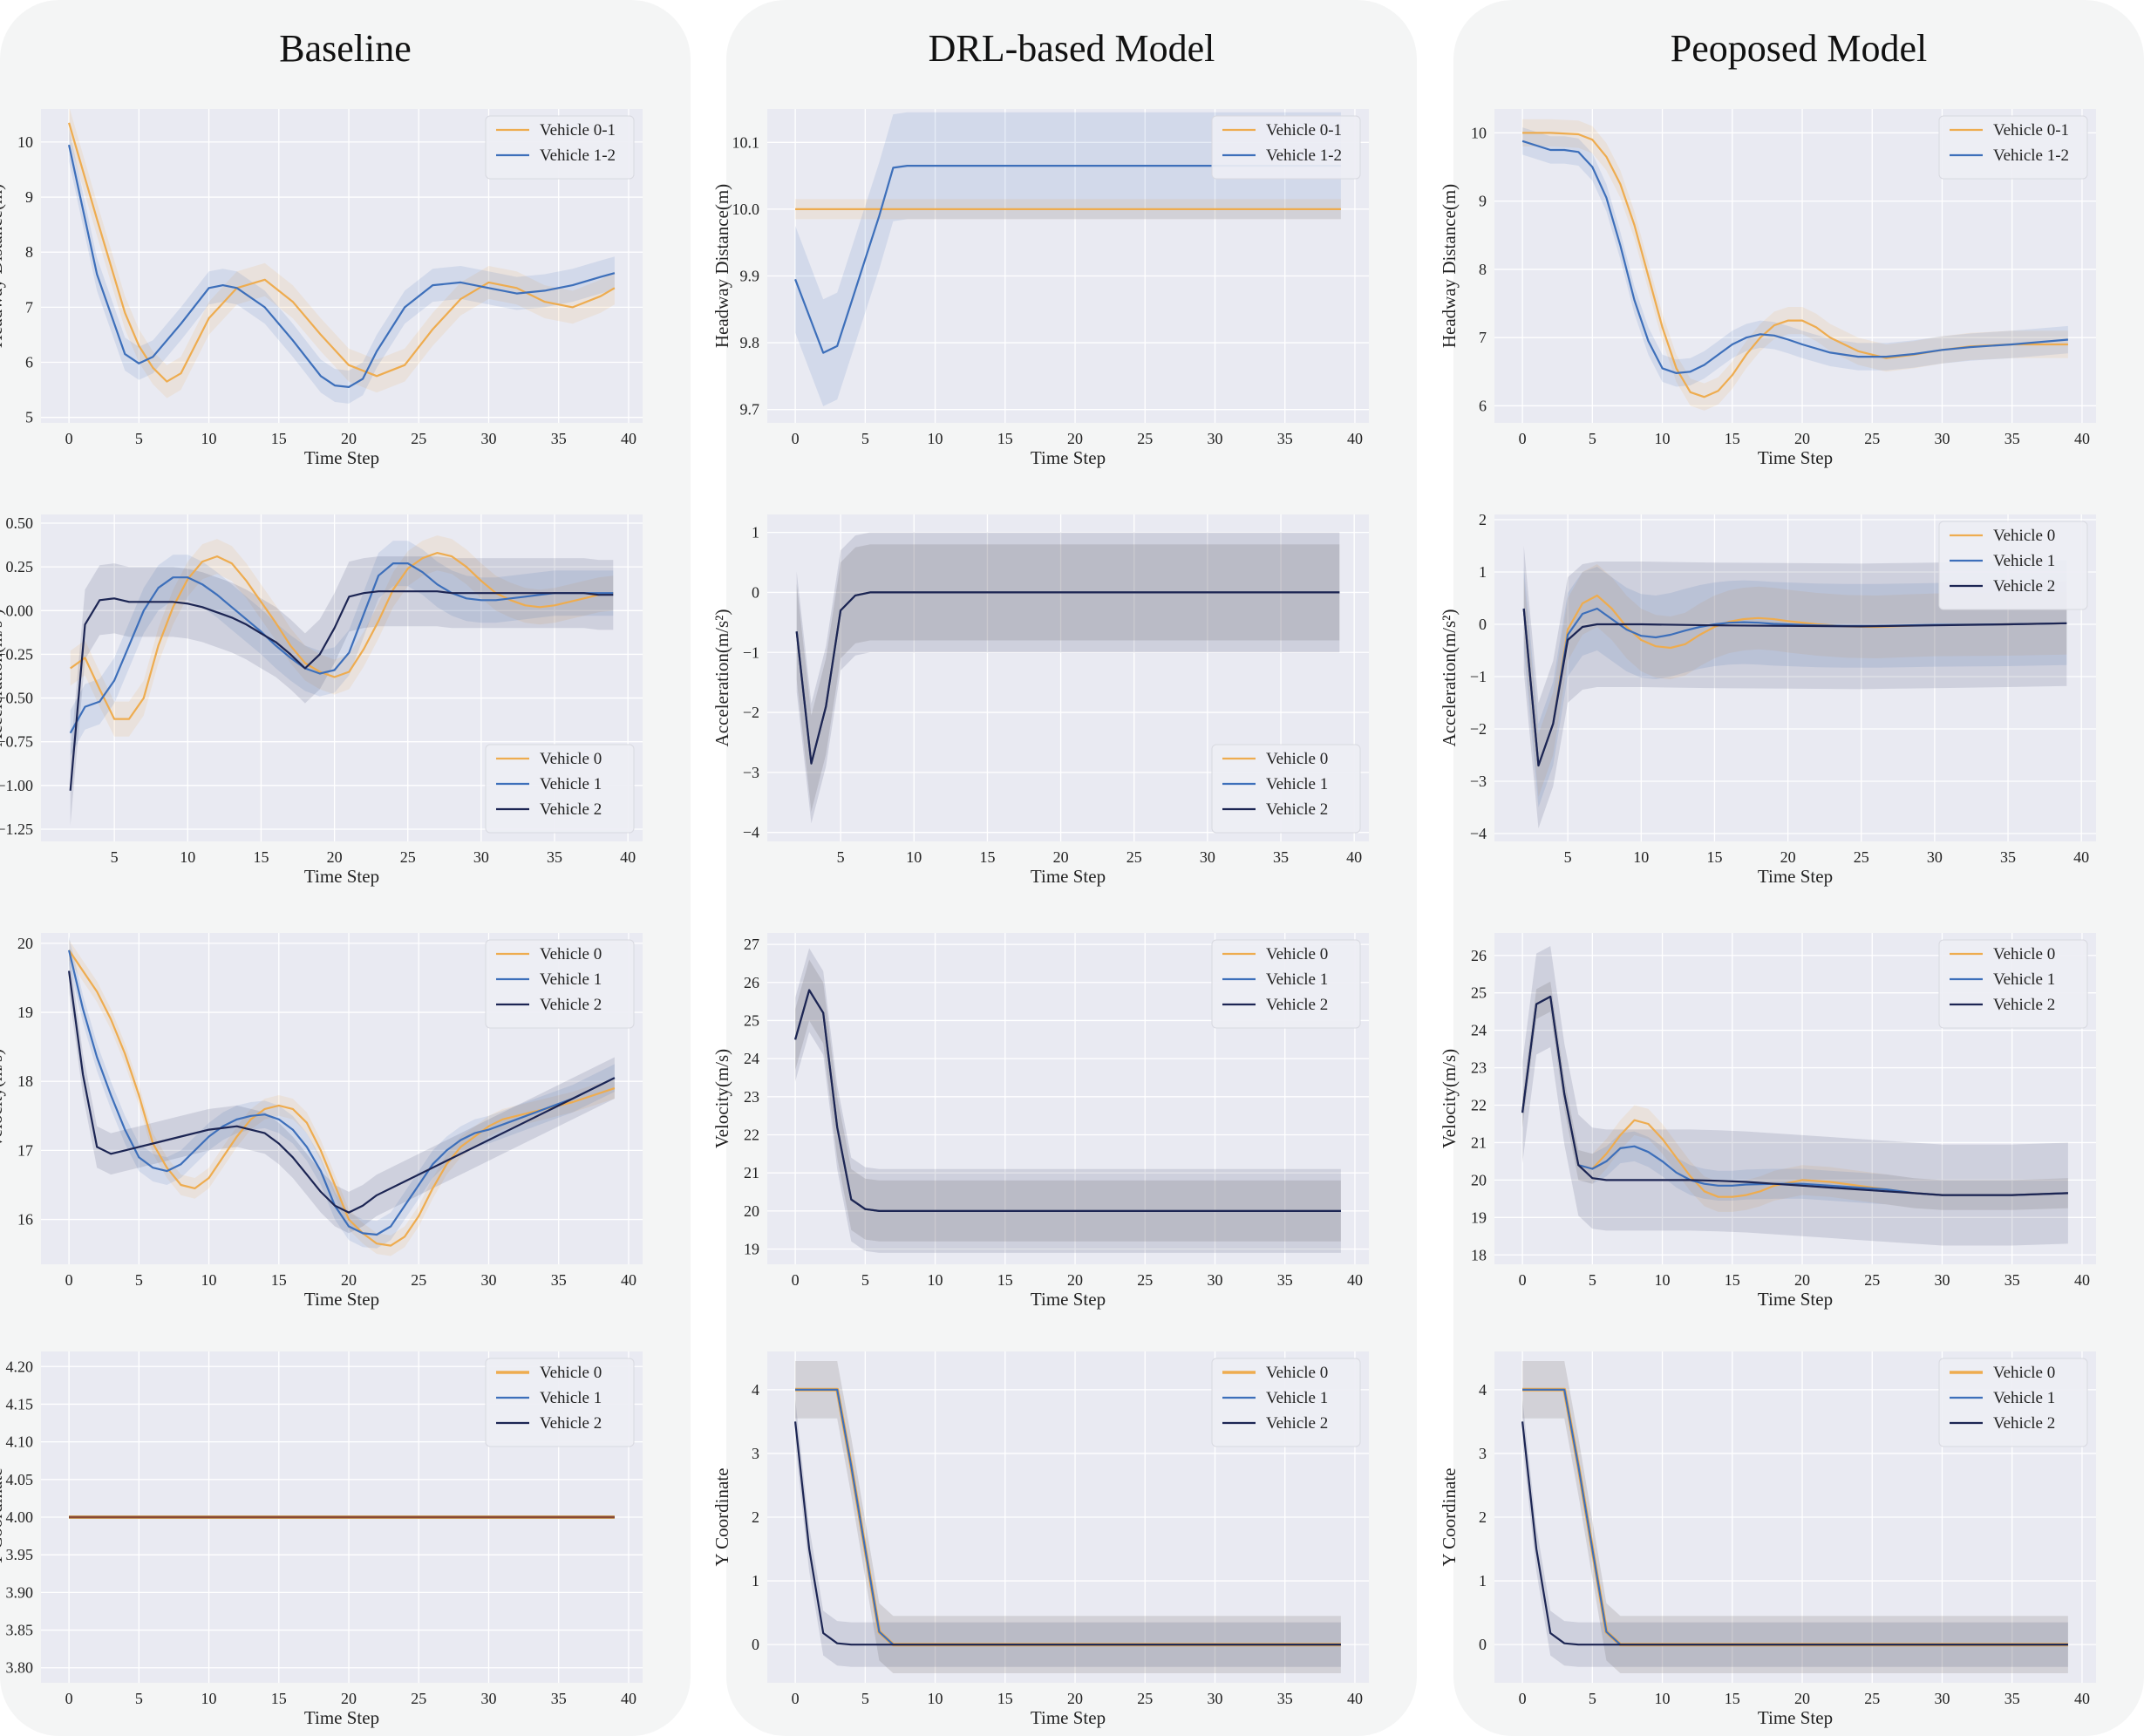 The image size is (2144, 1736). Describe the element at coordinates (750, 410) in the screenshot. I see `y-tick-label: 9.7` at that location.